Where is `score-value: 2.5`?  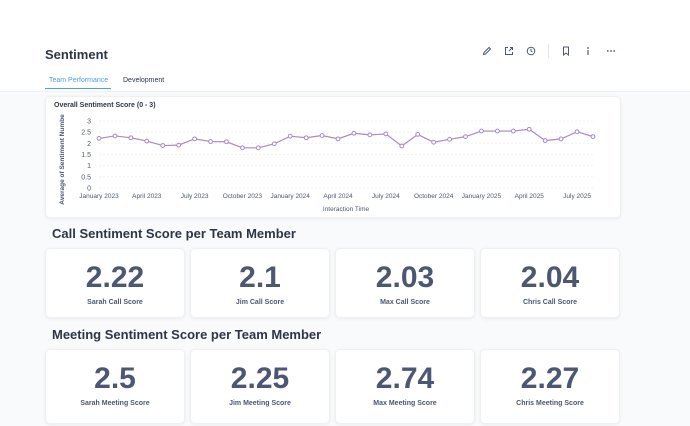
score-value: 2.5 is located at coordinates (115, 378).